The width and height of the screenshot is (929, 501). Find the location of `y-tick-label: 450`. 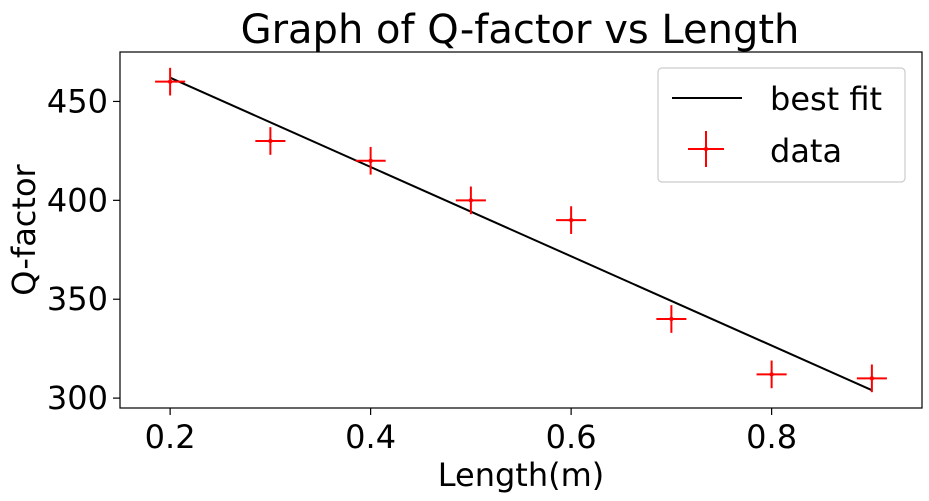

y-tick-label: 450 is located at coordinates (77, 101).